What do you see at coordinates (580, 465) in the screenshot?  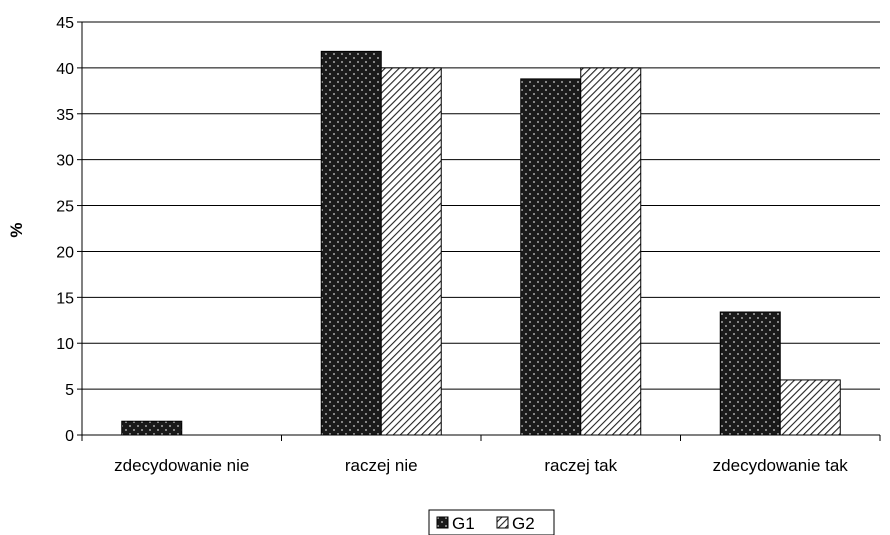 I see `x-tick-label: raczej tak` at bounding box center [580, 465].